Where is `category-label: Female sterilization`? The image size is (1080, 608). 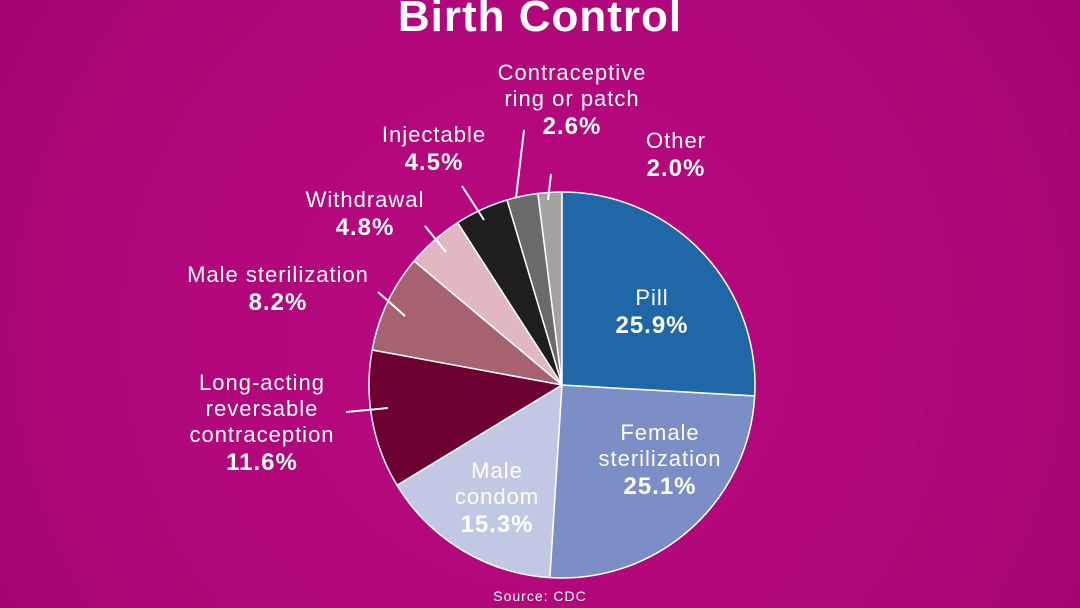 category-label: Female sterilization is located at coordinates (660, 445).